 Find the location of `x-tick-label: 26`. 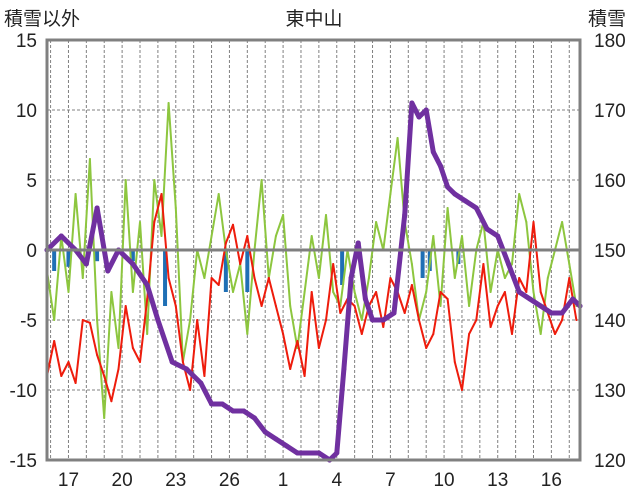

x-tick-label: 26 is located at coordinates (229, 480).